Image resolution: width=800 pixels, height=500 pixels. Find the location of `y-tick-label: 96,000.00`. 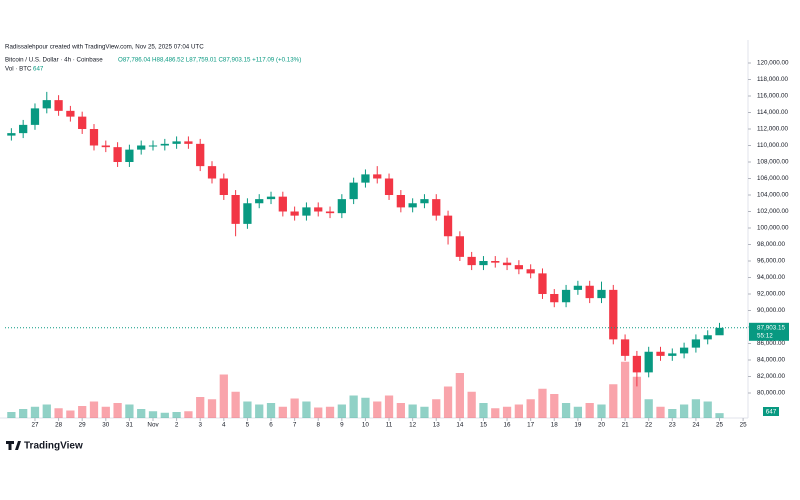

y-tick-label: 96,000.00 is located at coordinates (771, 261).